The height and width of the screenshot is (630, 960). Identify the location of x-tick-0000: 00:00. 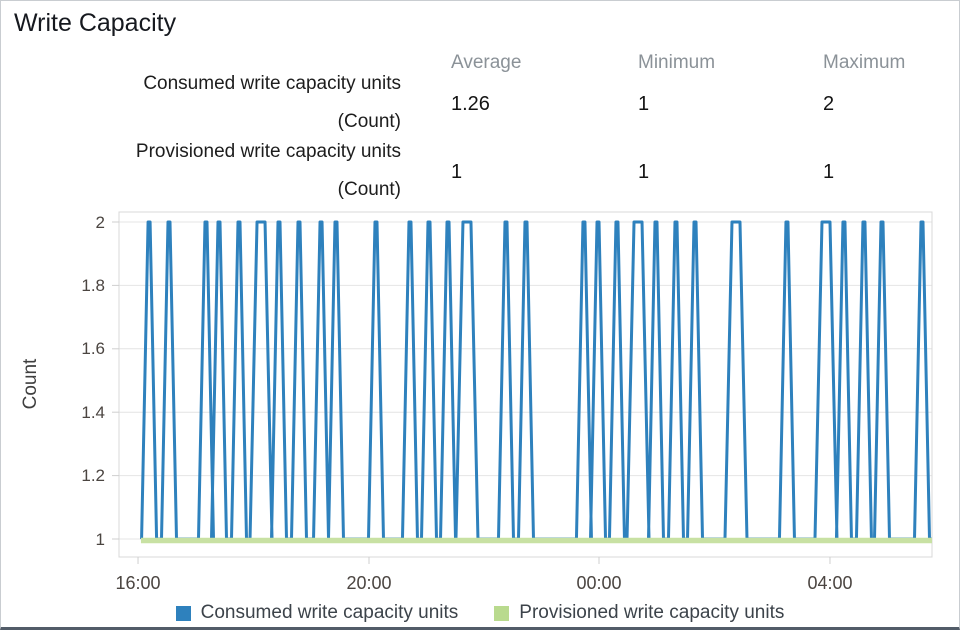
(599, 583).